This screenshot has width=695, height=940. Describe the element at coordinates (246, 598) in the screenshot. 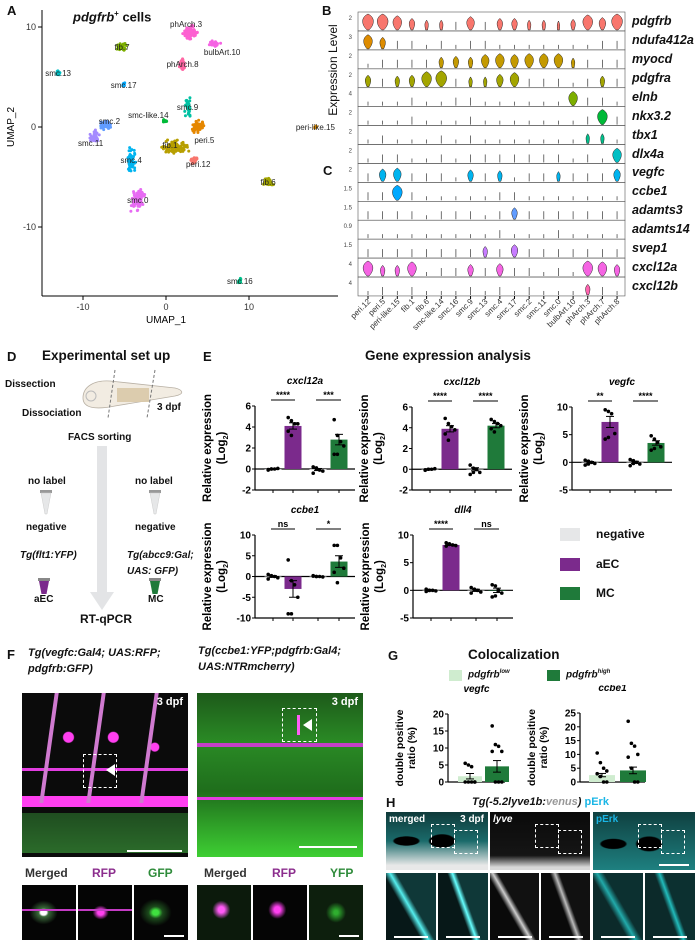

I see `y-tick-label: -5` at that location.